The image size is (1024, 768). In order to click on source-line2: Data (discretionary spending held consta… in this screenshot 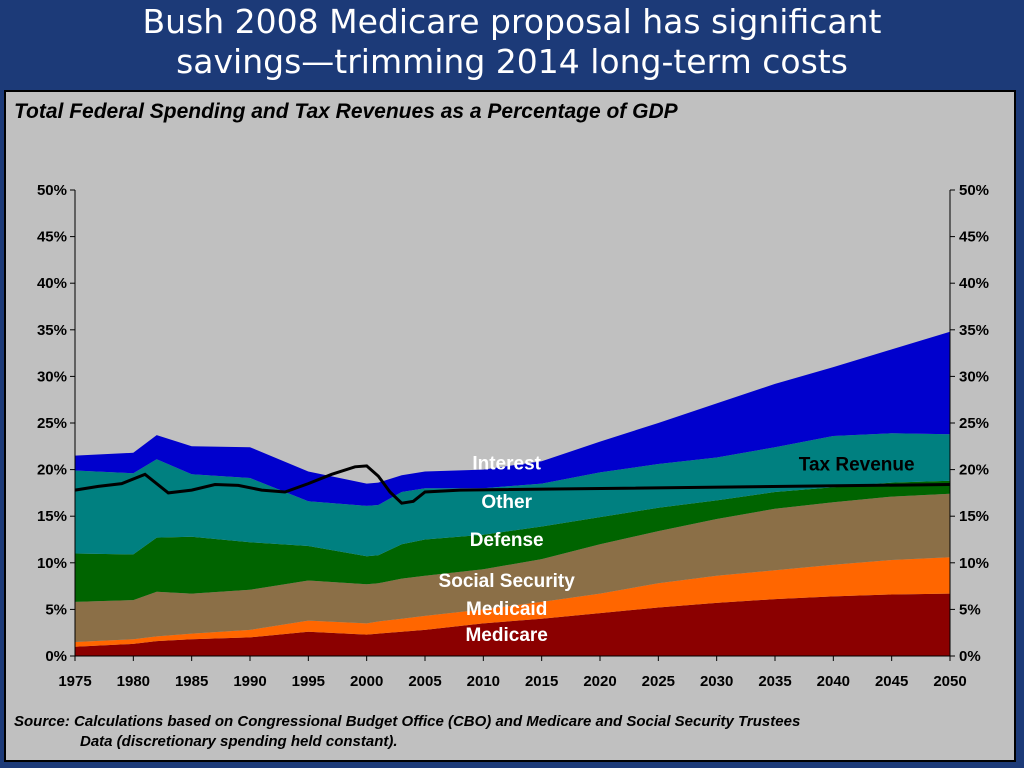, I will do `click(239, 741)`.